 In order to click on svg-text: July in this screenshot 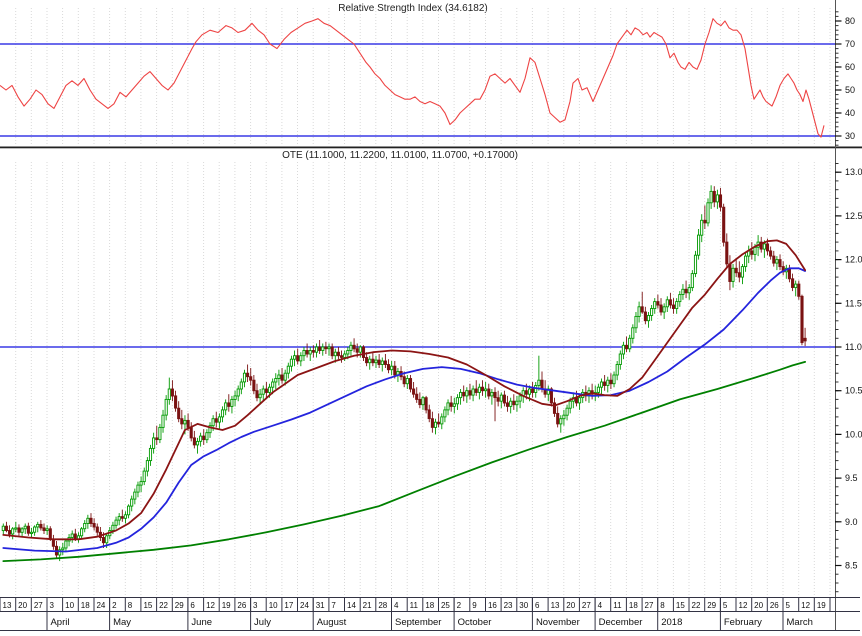, I will do `click(262, 622)`.